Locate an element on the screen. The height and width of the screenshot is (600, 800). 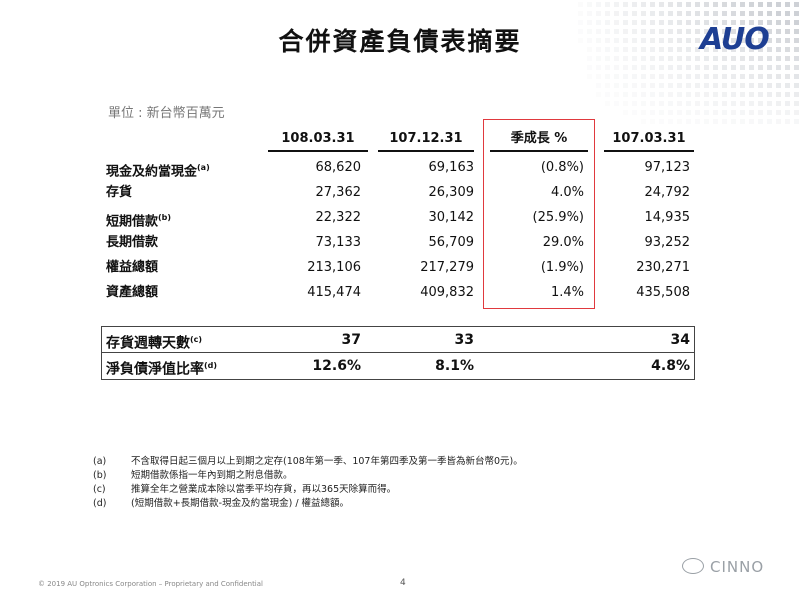
table-cell: 14,935 is located at coordinates (667, 217).